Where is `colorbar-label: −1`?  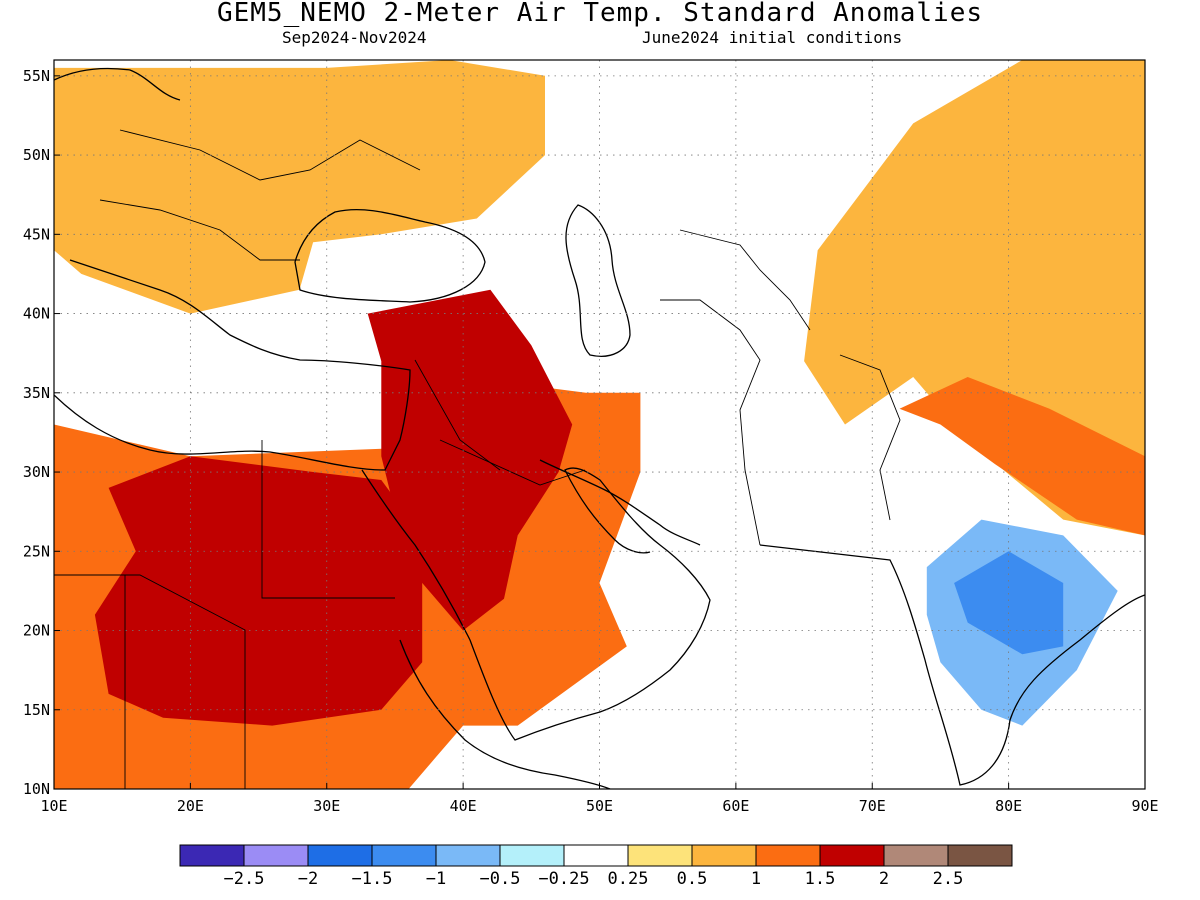 colorbar-label: −1 is located at coordinates (436, 879).